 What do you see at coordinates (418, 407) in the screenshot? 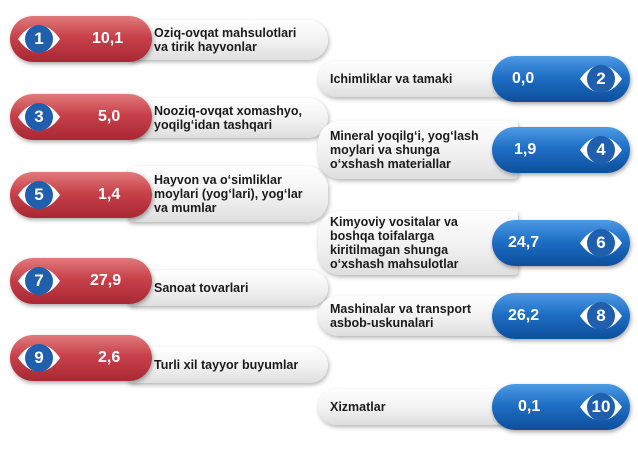
I see `item-label: Xizmatlar` at bounding box center [418, 407].